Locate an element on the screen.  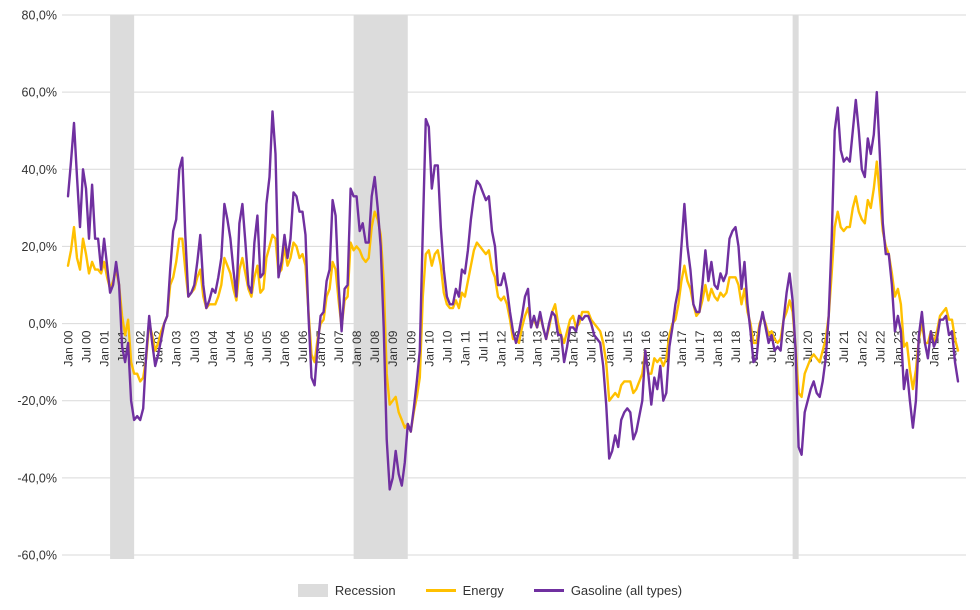
x-axis-tick-label: Jan 11 is located at coordinates (465, 347).